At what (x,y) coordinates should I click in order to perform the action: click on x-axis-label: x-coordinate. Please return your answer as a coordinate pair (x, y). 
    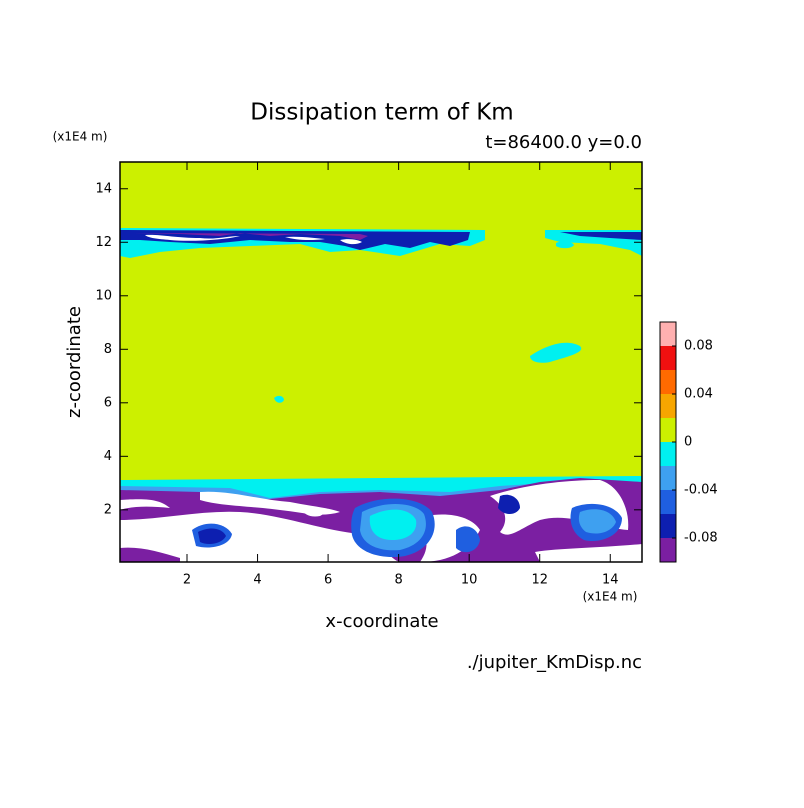
    Looking at the image, I should click on (381, 621).